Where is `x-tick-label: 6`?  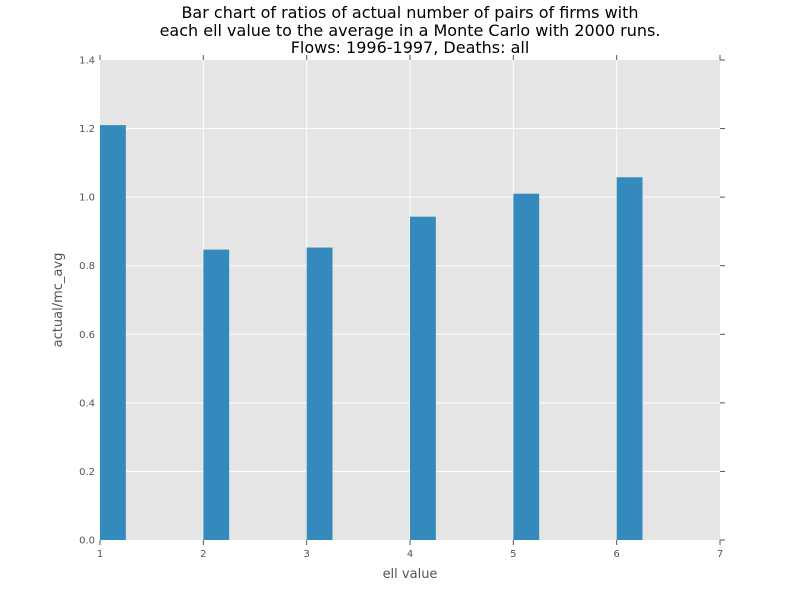 x-tick-label: 6 is located at coordinates (616, 554).